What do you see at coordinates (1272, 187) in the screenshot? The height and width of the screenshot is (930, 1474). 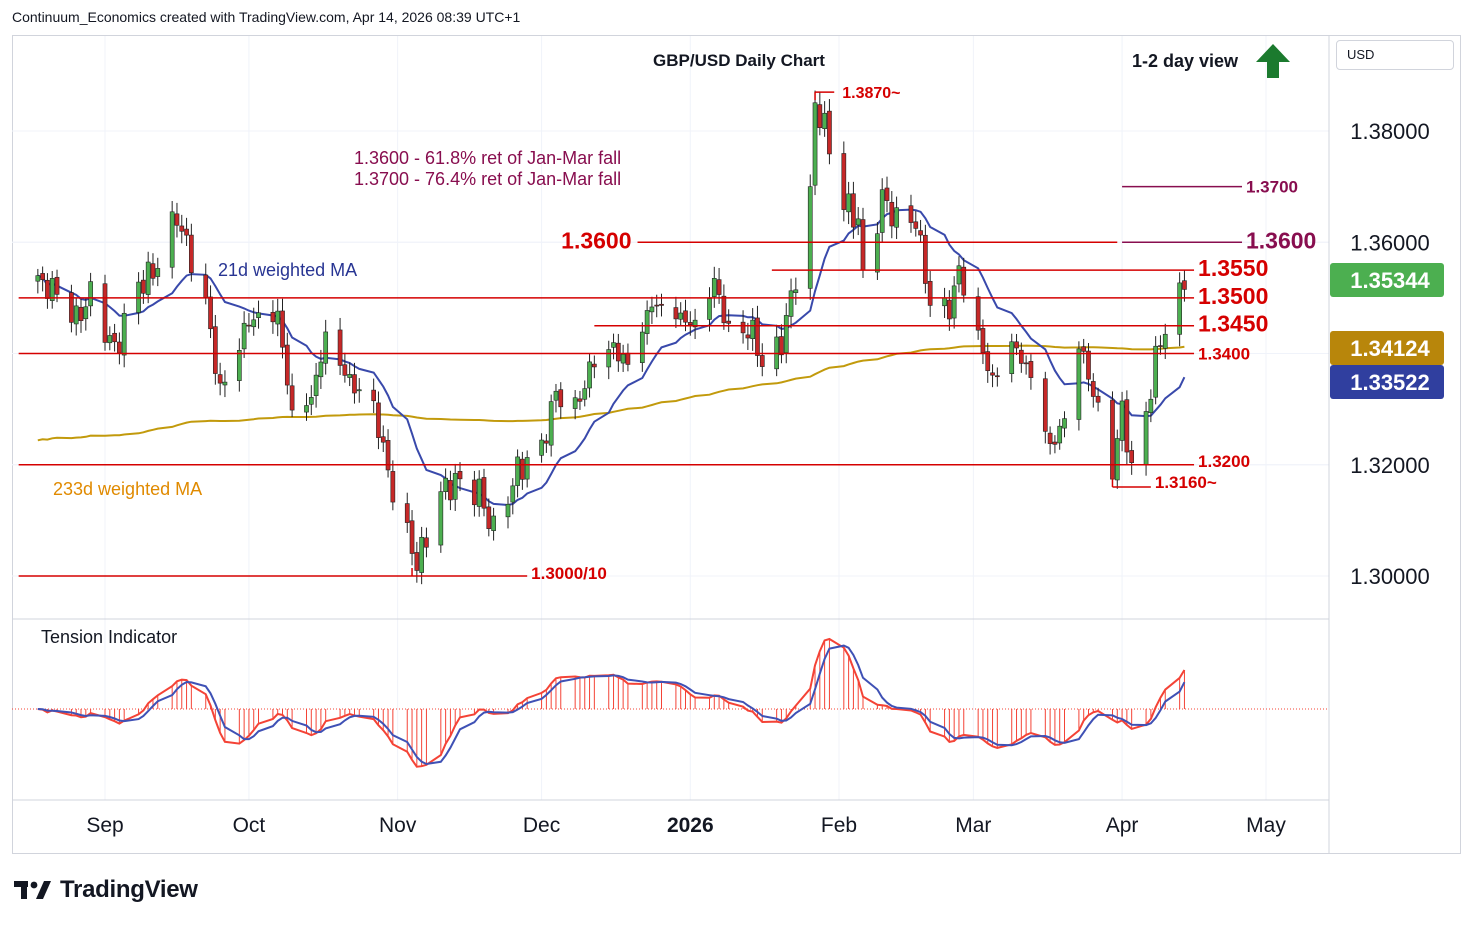 I see `level-label: 1.3700` at bounding box center [1272, 187].